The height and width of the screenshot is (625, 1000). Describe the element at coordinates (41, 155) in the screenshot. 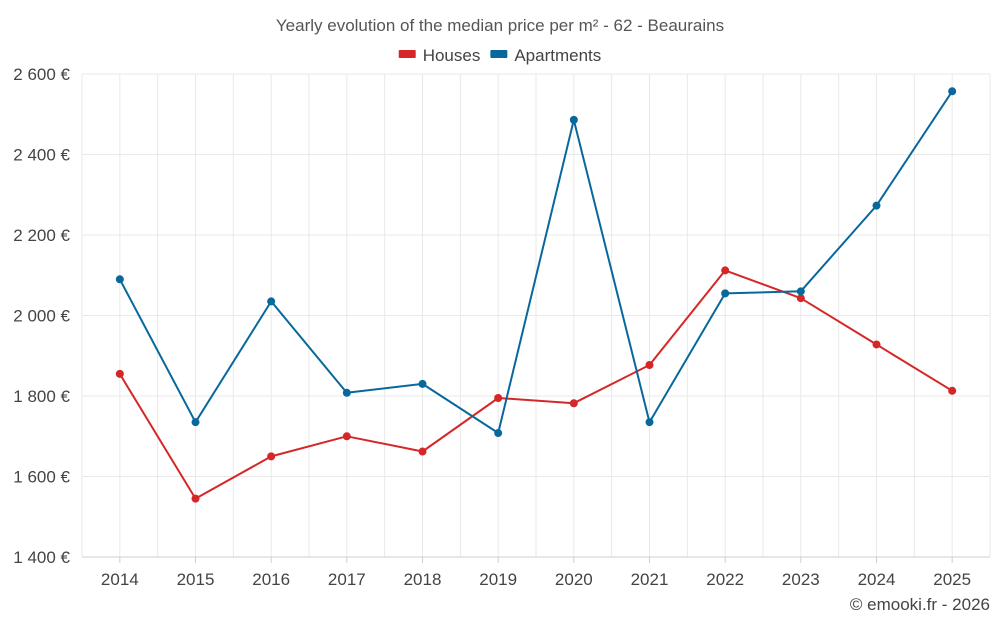

I see `y-tick-label: 2 400 €` at that location.